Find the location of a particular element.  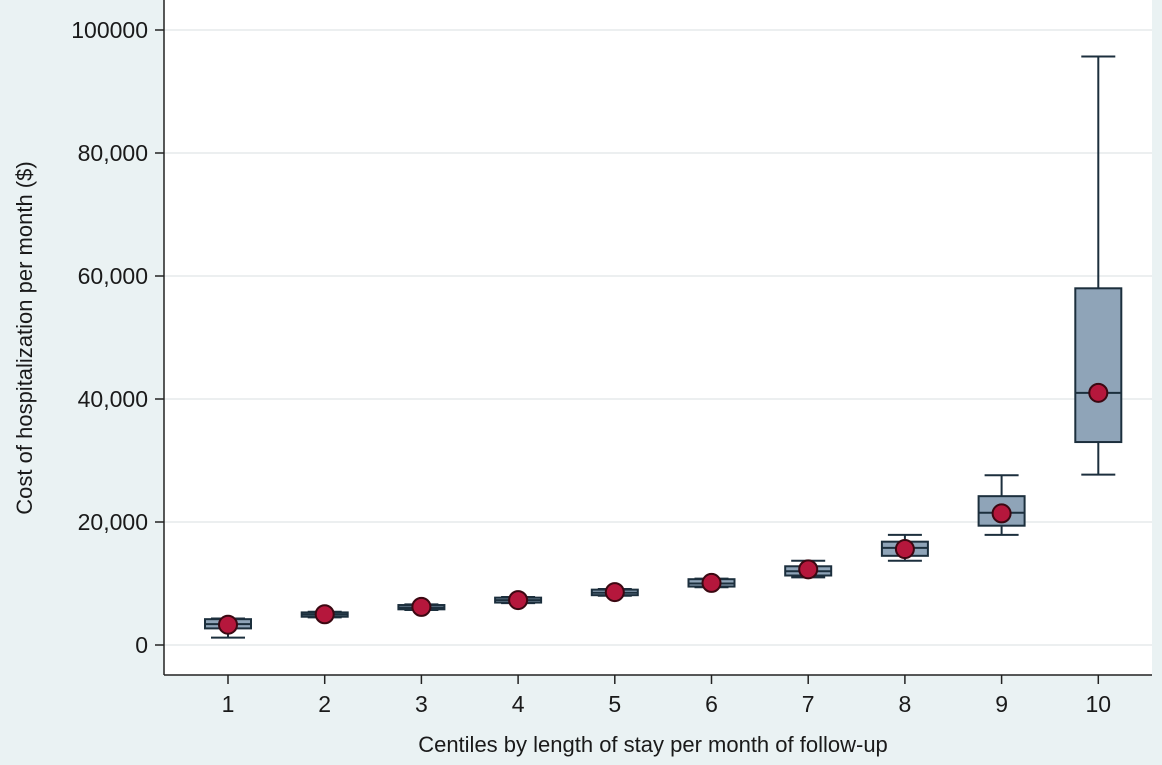

y-axis-ticks: 0 20,000 40,000 60,000 80,000 100000 is located at coordinates (117, 337).